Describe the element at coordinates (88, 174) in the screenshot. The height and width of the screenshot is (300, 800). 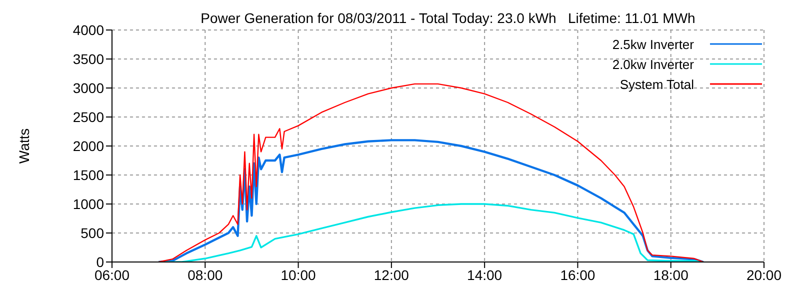
I see `y-tick-label: 1500` at that location.